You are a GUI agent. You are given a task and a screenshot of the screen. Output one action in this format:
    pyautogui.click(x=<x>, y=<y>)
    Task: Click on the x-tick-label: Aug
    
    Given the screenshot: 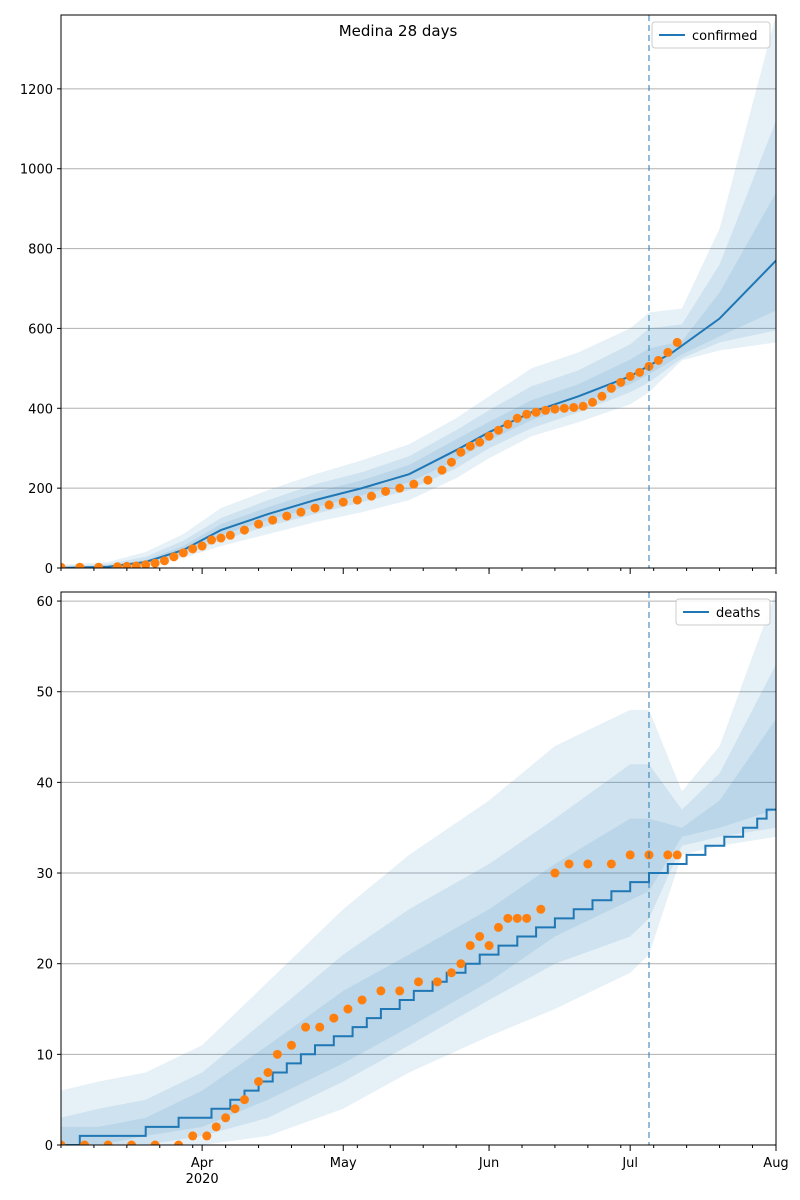 What is the action you would take?
    pyautogui.click(x=775, y=1163)
    